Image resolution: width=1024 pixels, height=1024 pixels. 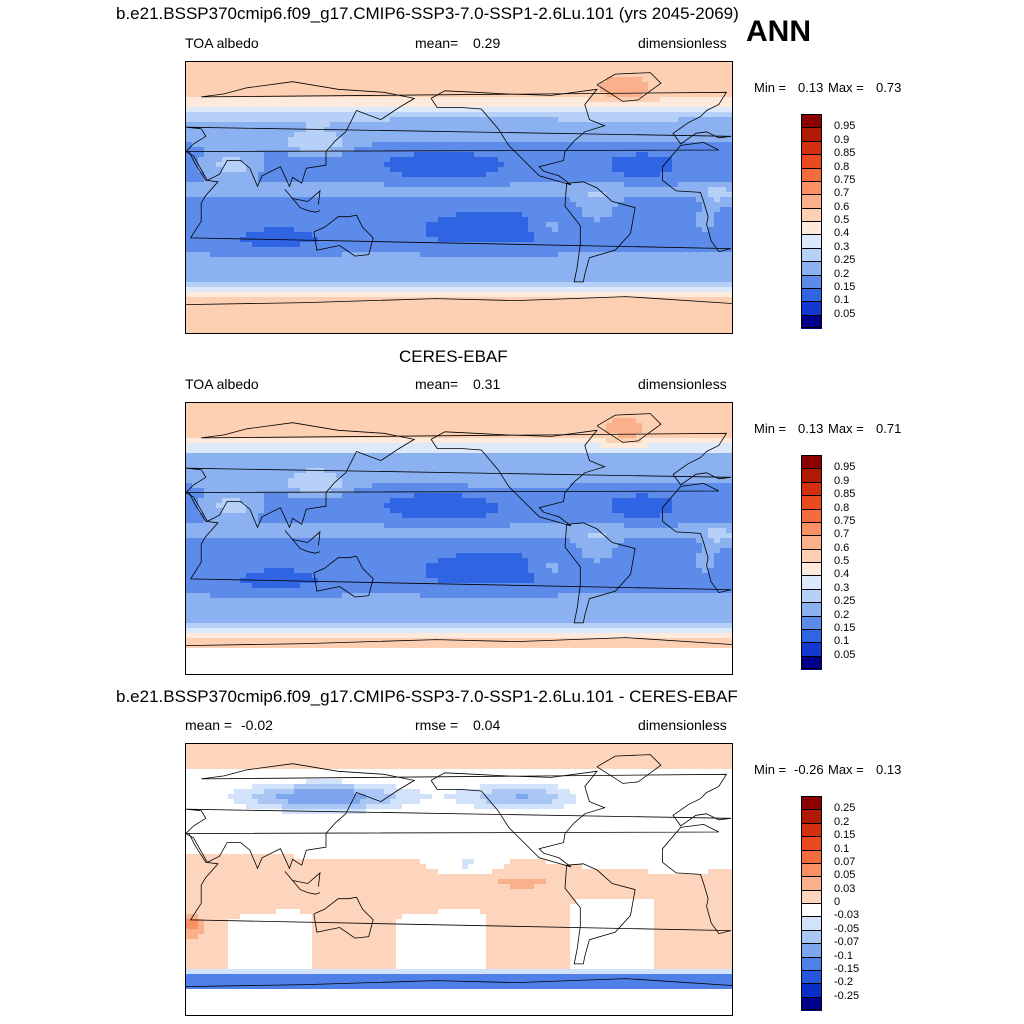 What do you see at coordinates (847, 995) in the screenshot?
I see `colorbar-tick-label: -0.25` at bounding box center [847, 995].